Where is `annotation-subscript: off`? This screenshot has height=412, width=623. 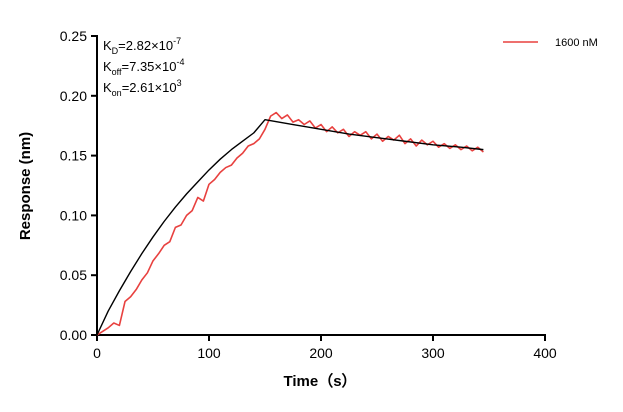
annotation-subscript: off is located at coordinates (117, 72).